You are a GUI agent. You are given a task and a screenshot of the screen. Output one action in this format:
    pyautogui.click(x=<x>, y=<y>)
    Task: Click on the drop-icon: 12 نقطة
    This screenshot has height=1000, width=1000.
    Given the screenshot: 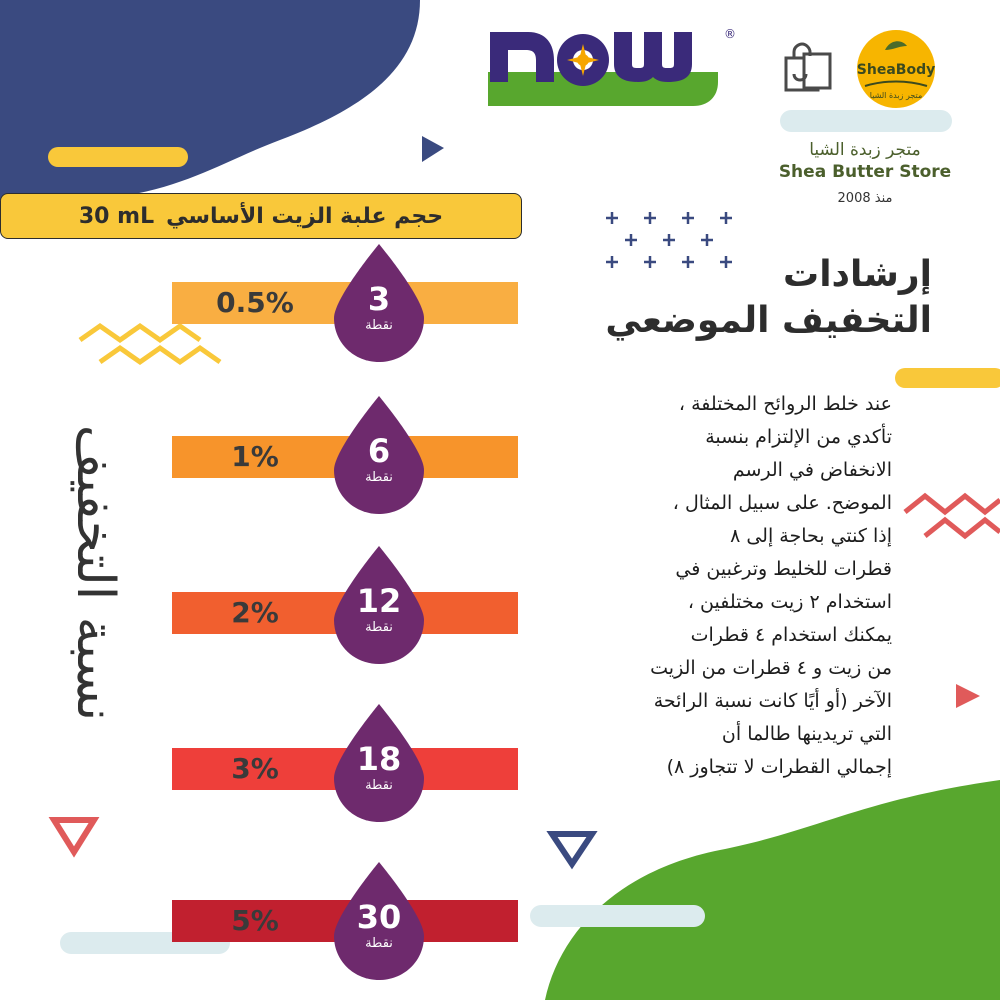 What is the action you would take?
    pyautogui.click(x=379, y=605)
    